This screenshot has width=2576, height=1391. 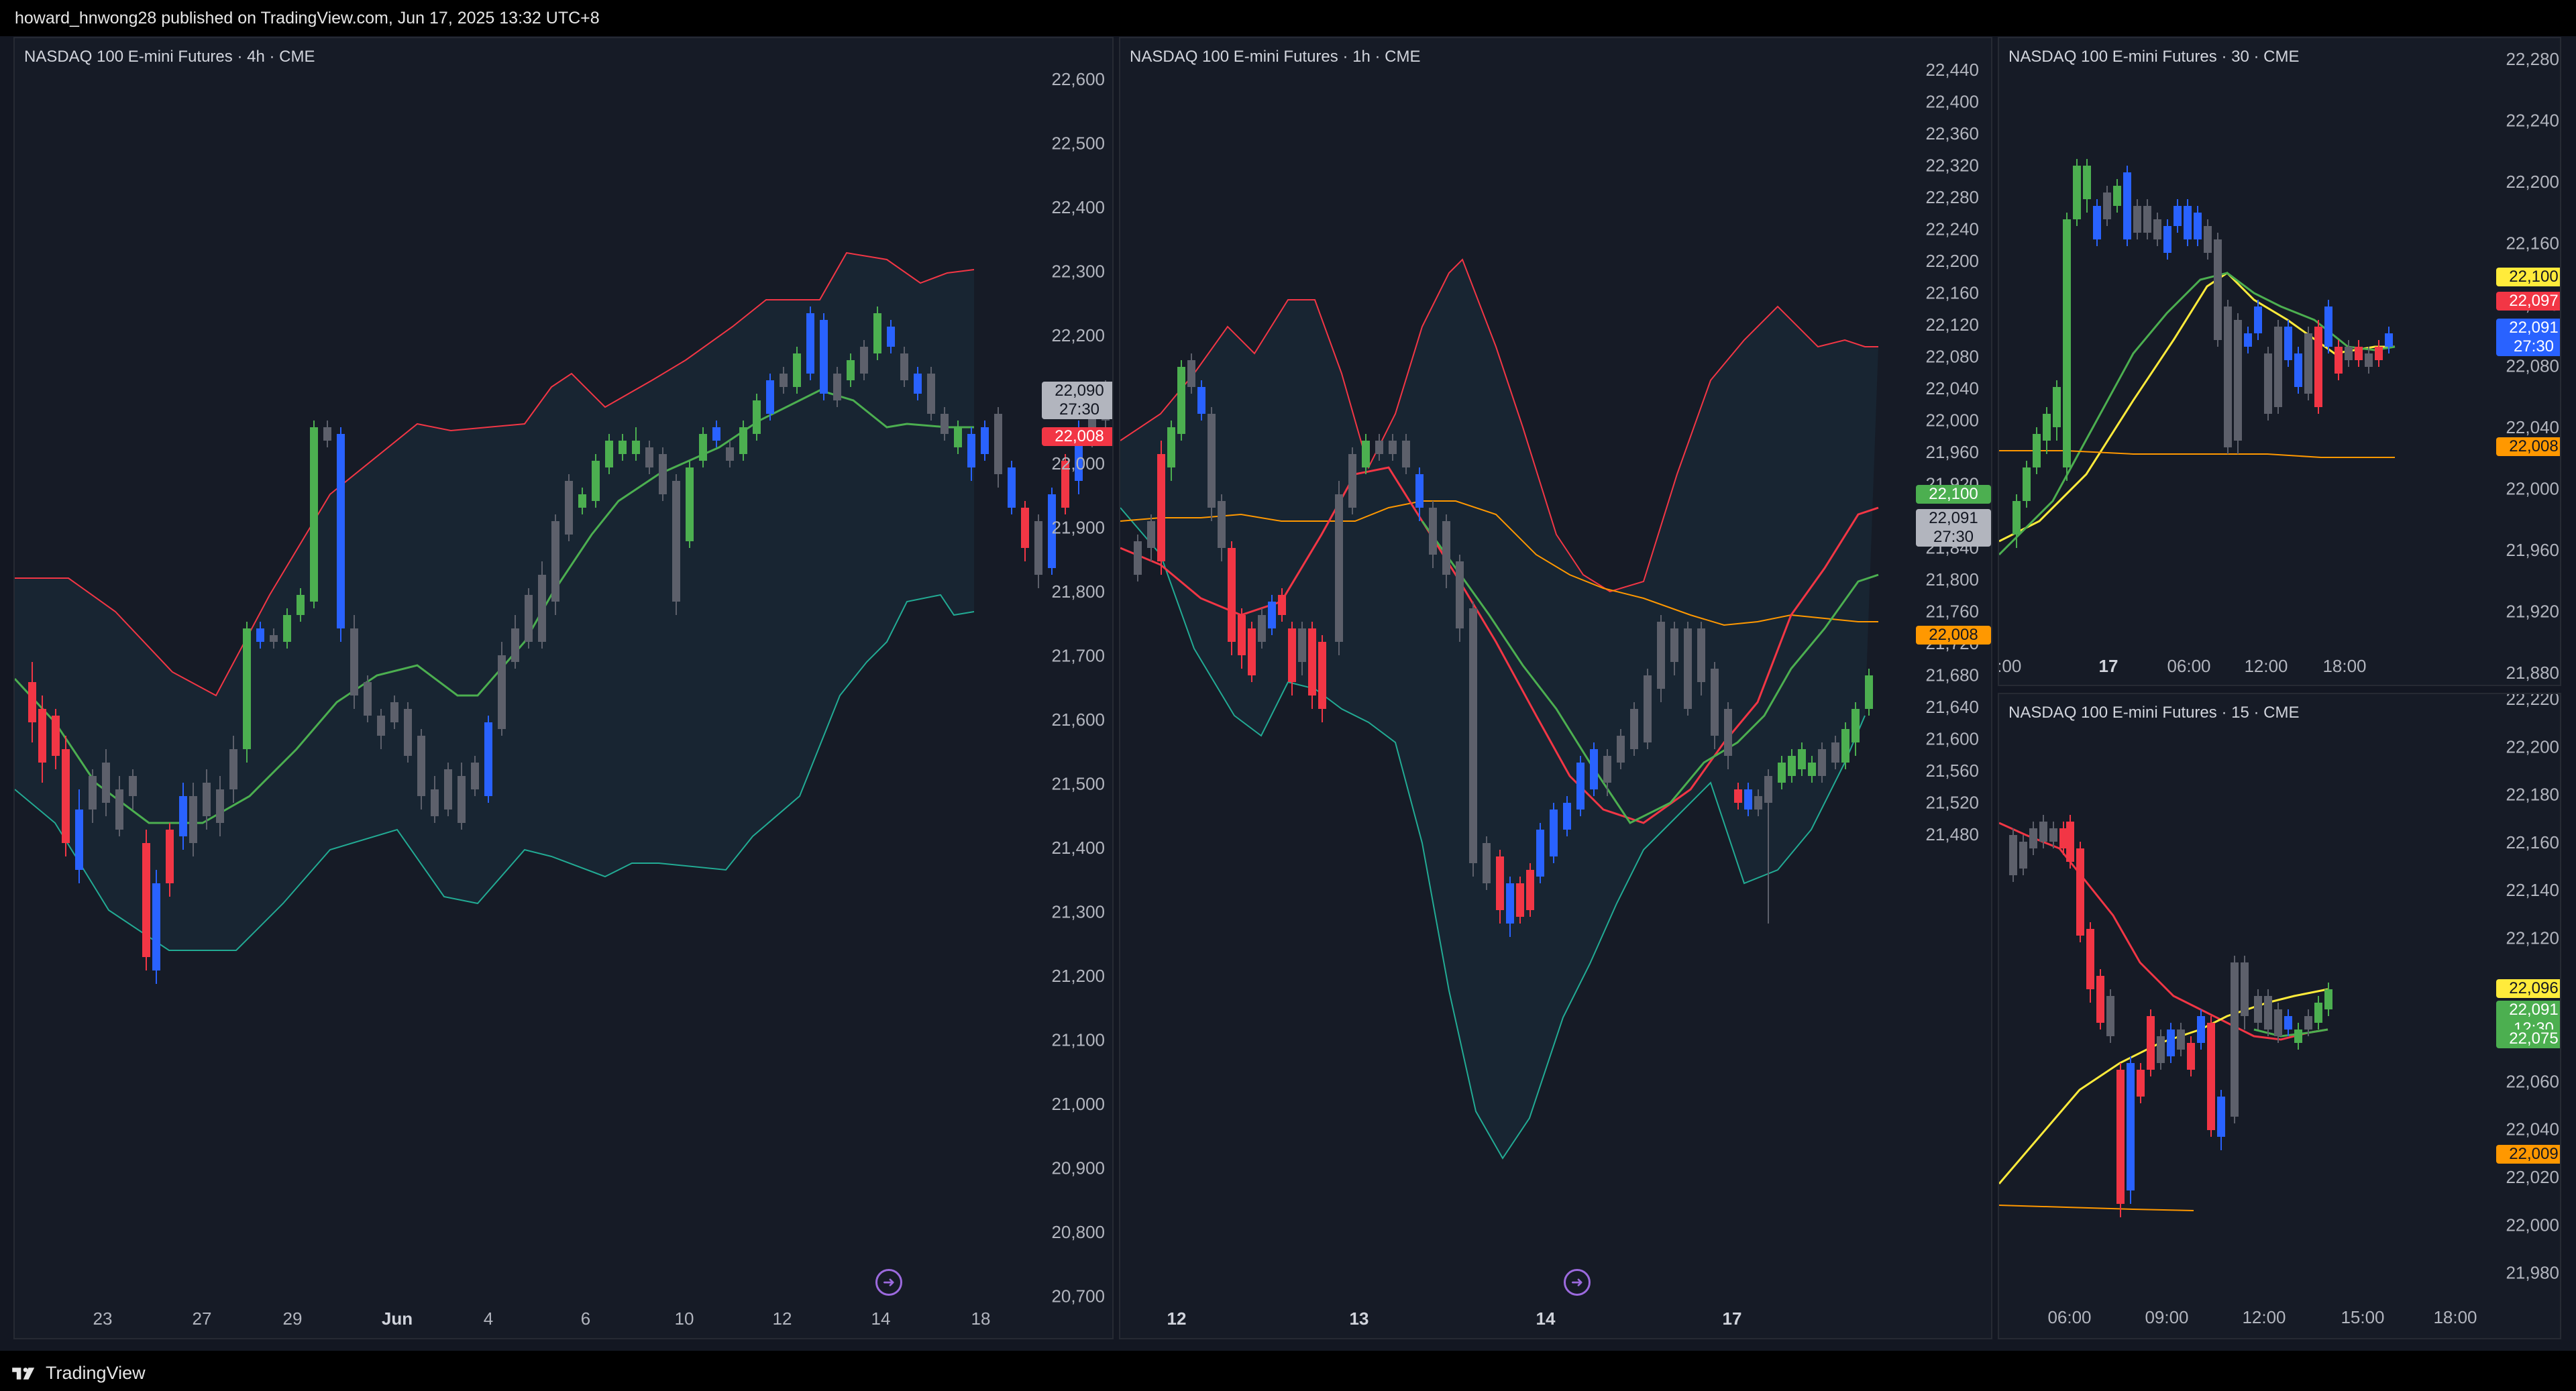 I want to click on lower-band-line, so click(x=495, y=772).